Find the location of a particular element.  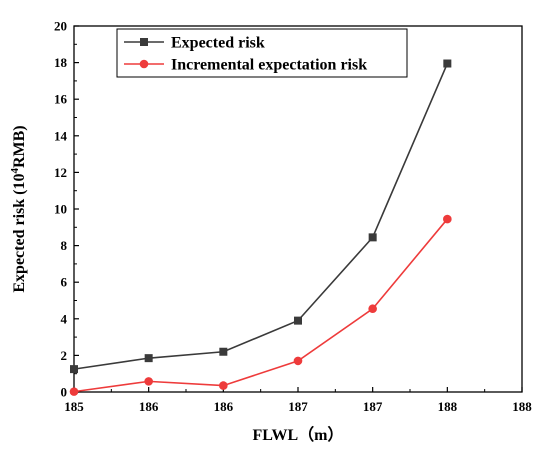

legend-label: Incremental expectation risk is located at coordinates (269, 65).